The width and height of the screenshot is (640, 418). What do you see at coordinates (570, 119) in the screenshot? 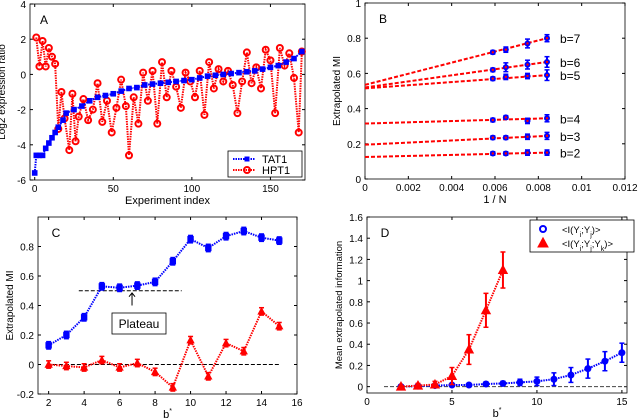
I see `series-label: b=4` at bounding box center [570, 119].